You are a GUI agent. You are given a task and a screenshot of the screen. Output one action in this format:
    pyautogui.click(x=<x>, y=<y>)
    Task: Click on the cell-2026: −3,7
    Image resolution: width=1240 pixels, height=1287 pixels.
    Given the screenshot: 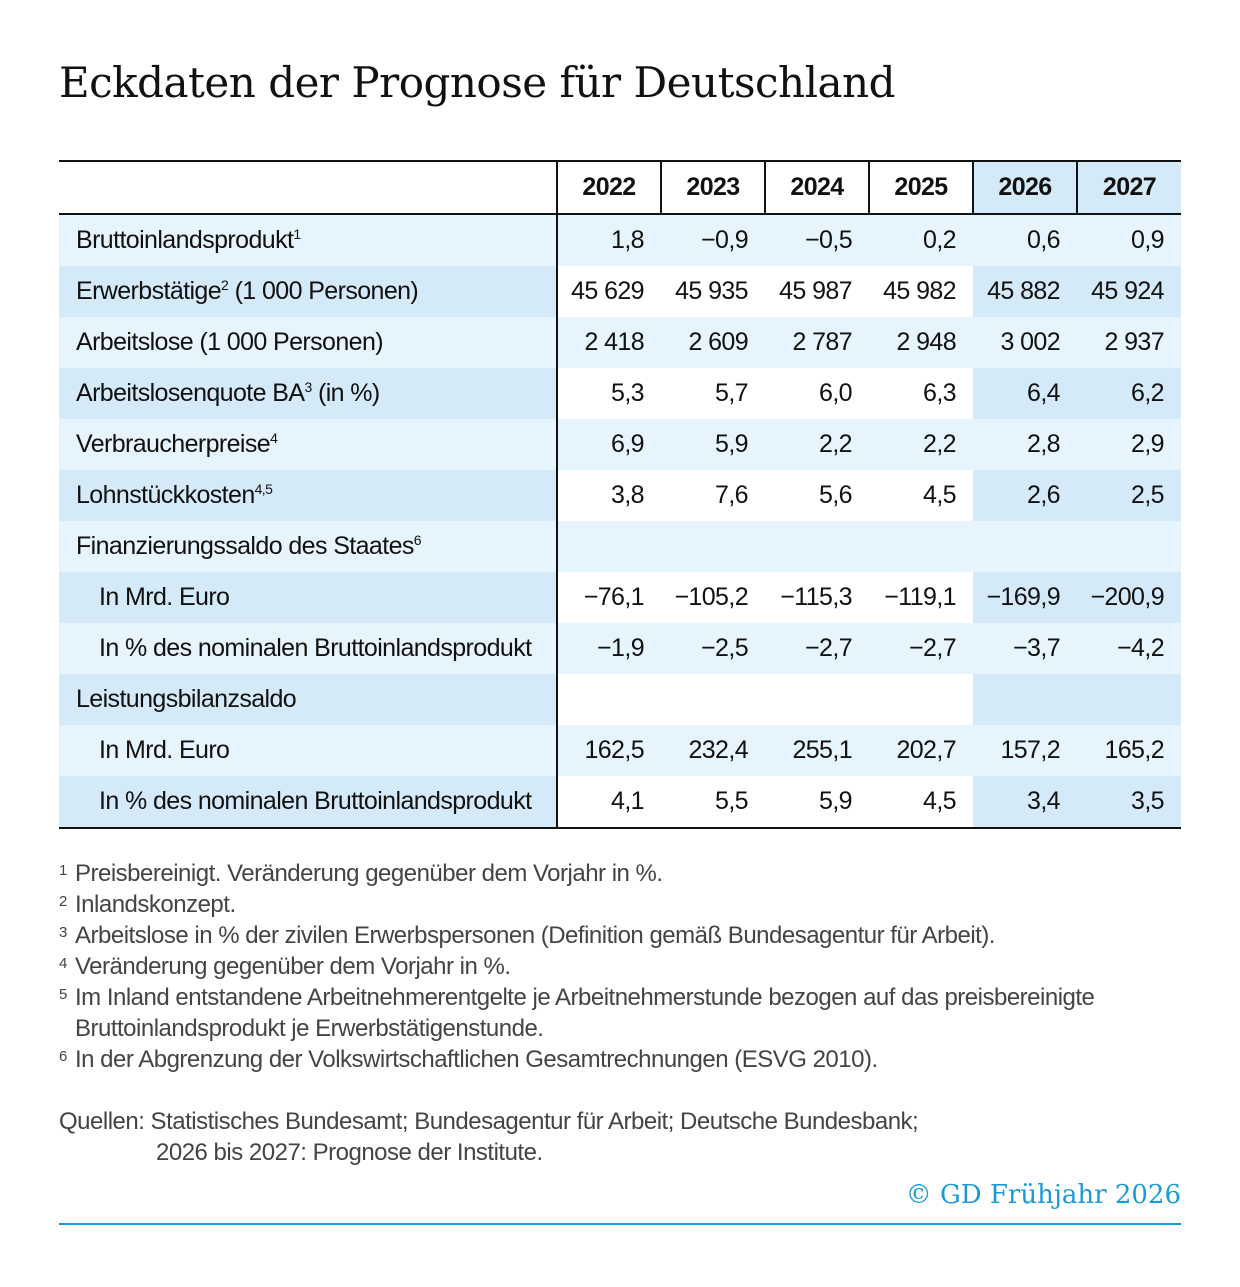 What is the action you would take?
    pyautogui.click(x=1037, y=648)
    